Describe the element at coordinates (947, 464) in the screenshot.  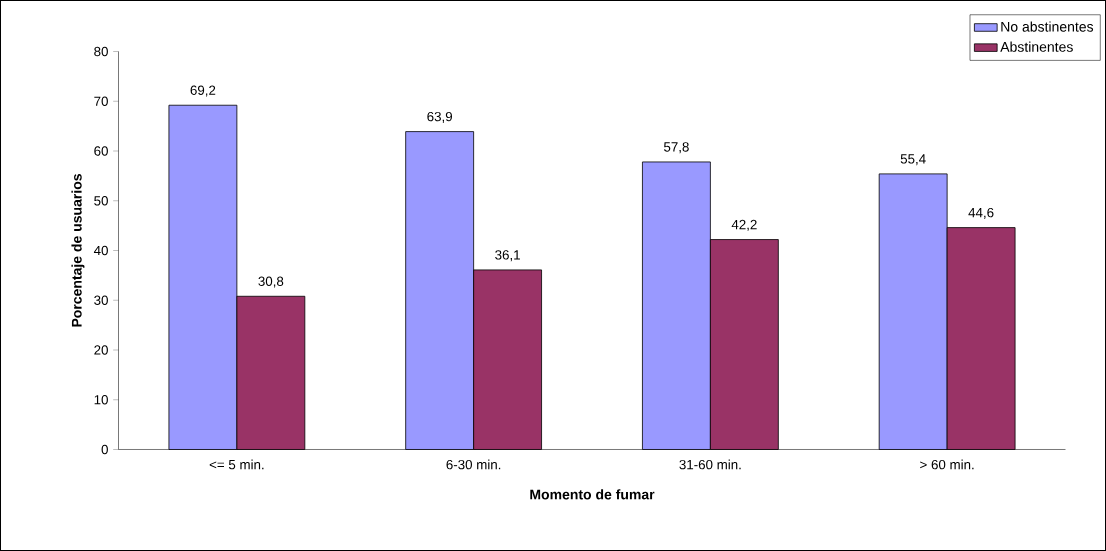
I see `x-tick-label: > 60 min.` at that location.